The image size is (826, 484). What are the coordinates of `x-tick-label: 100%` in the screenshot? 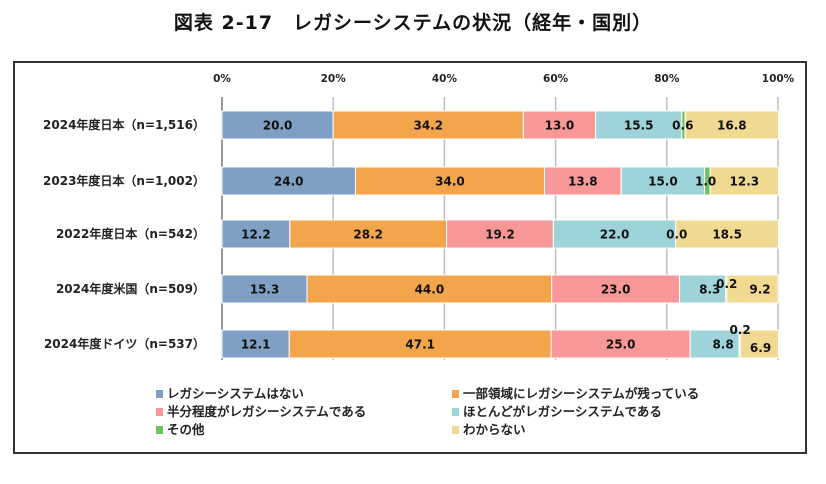 It's located at (778, 79).